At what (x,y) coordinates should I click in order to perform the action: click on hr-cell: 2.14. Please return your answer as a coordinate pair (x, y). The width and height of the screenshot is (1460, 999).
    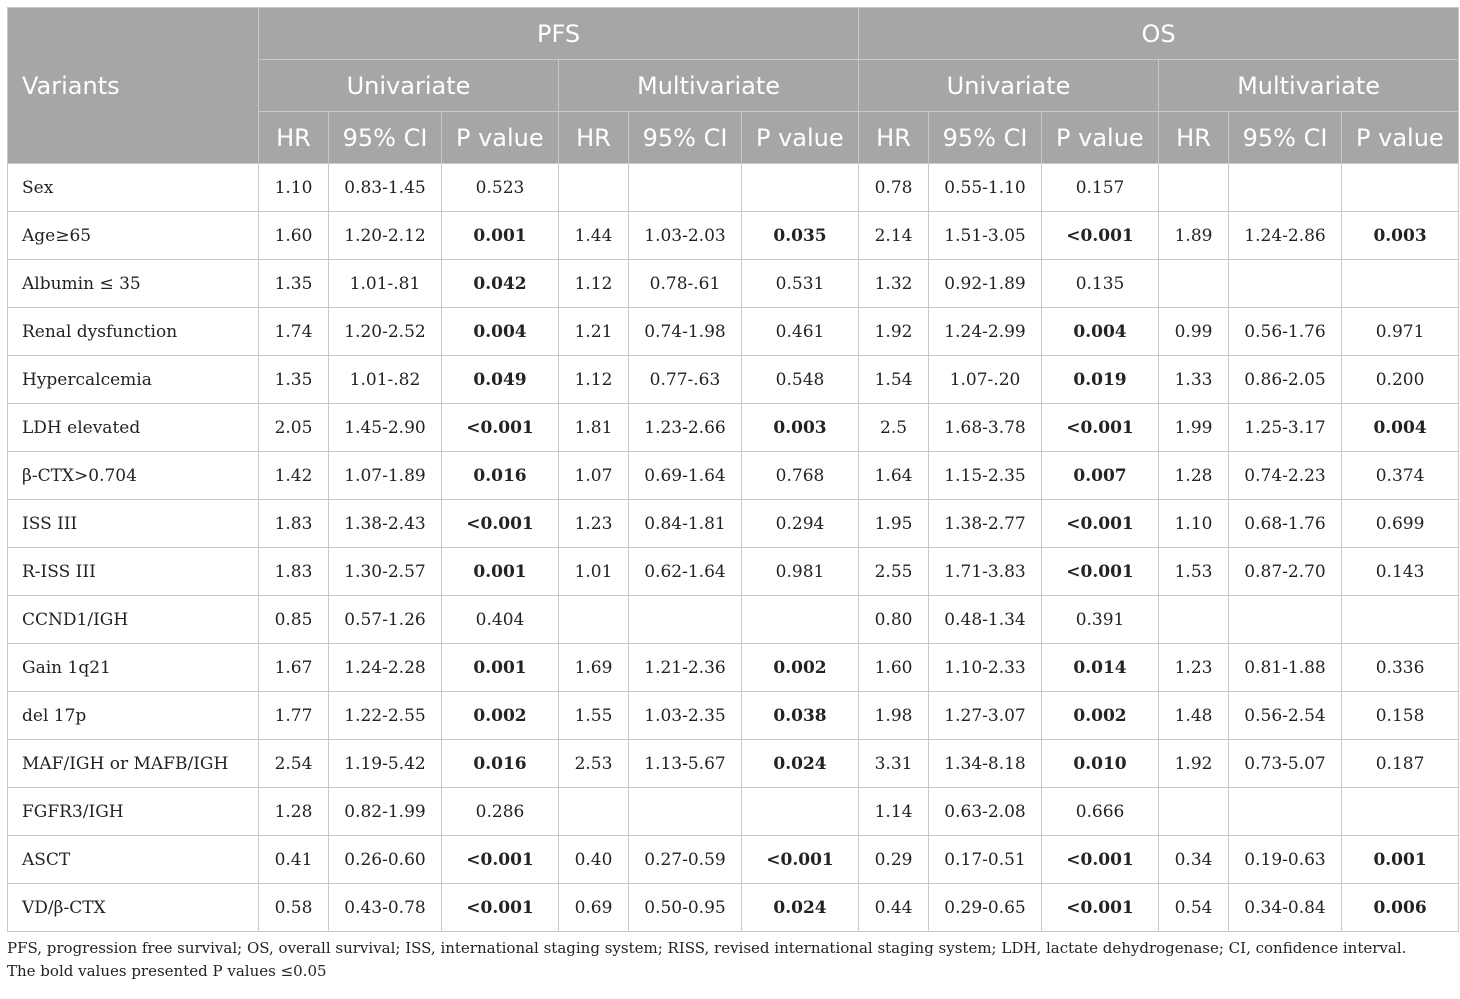
    Looking at the image, I should click on (894, 235).